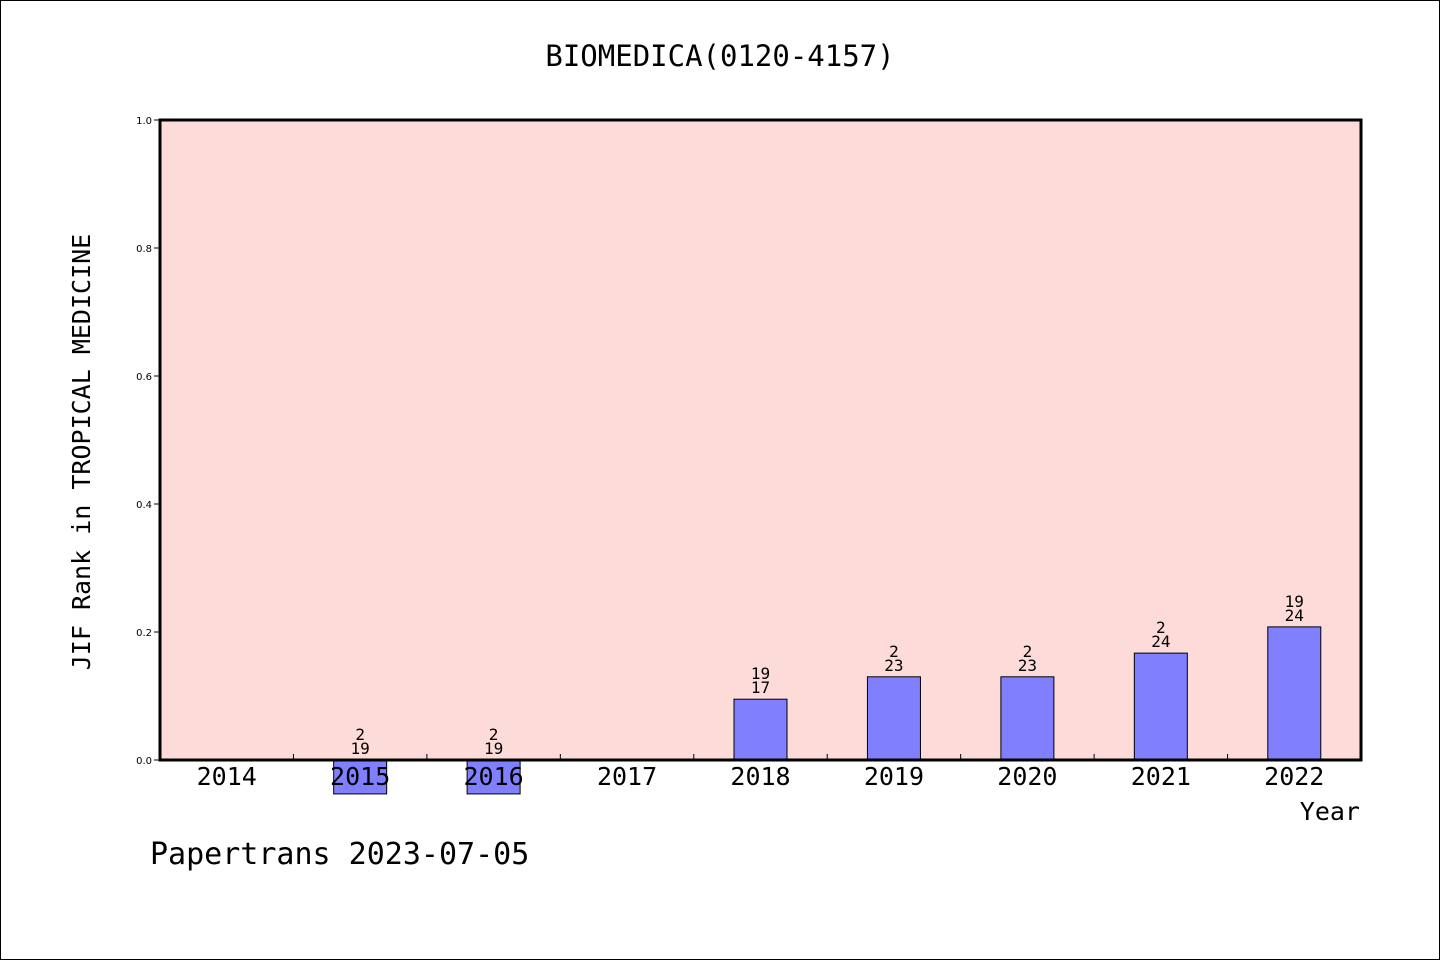  Describe the element at coordinates (827, 710) in the screenshot. I see `bar-series` at that location.